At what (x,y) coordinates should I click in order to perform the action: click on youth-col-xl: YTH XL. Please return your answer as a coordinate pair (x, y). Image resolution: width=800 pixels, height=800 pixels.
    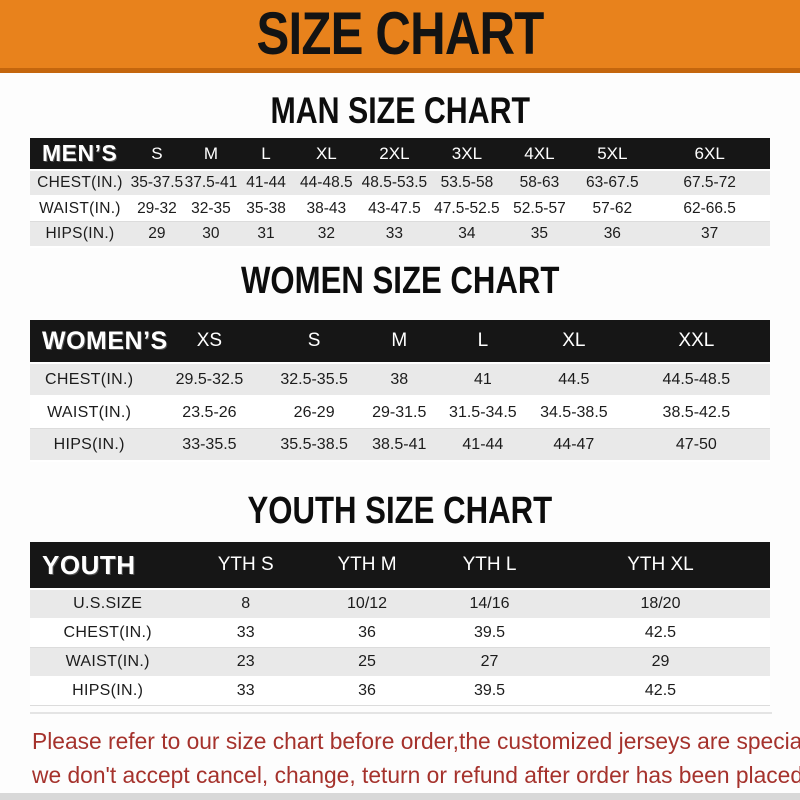
    Looking at the image, I should click on (660, 566).